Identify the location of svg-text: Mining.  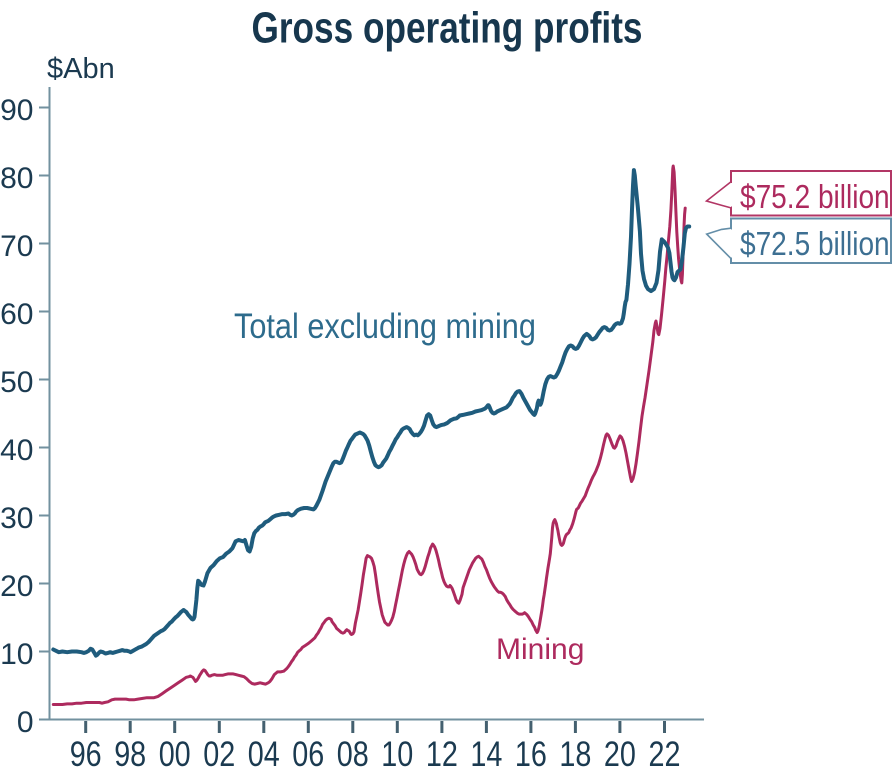
(540, 649).